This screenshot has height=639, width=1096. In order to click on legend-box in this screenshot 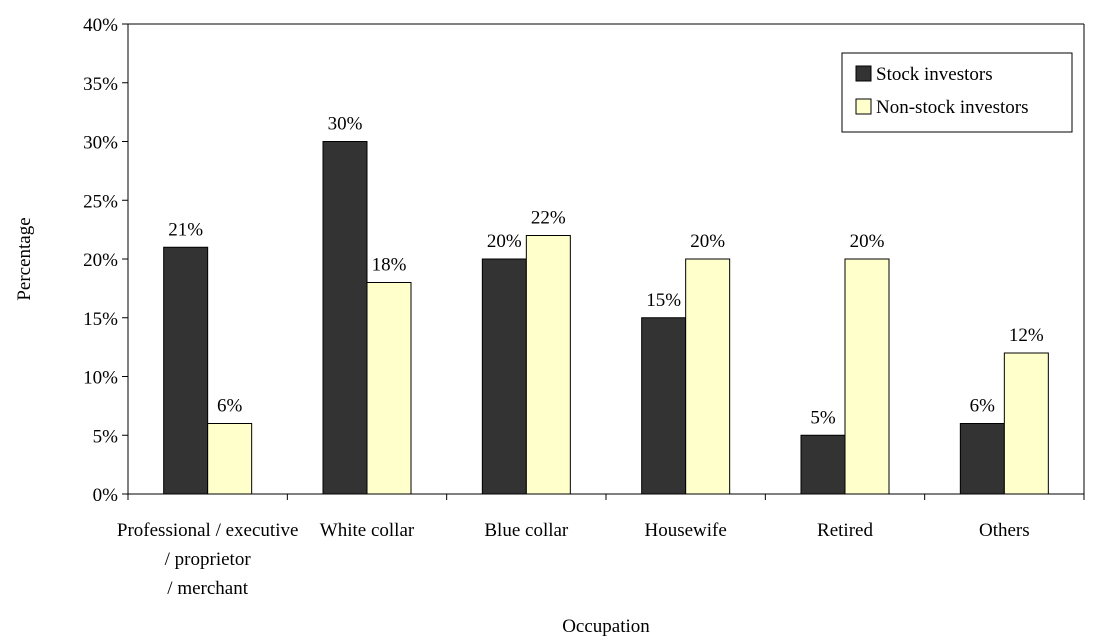, I will do `click(957, 92)`.